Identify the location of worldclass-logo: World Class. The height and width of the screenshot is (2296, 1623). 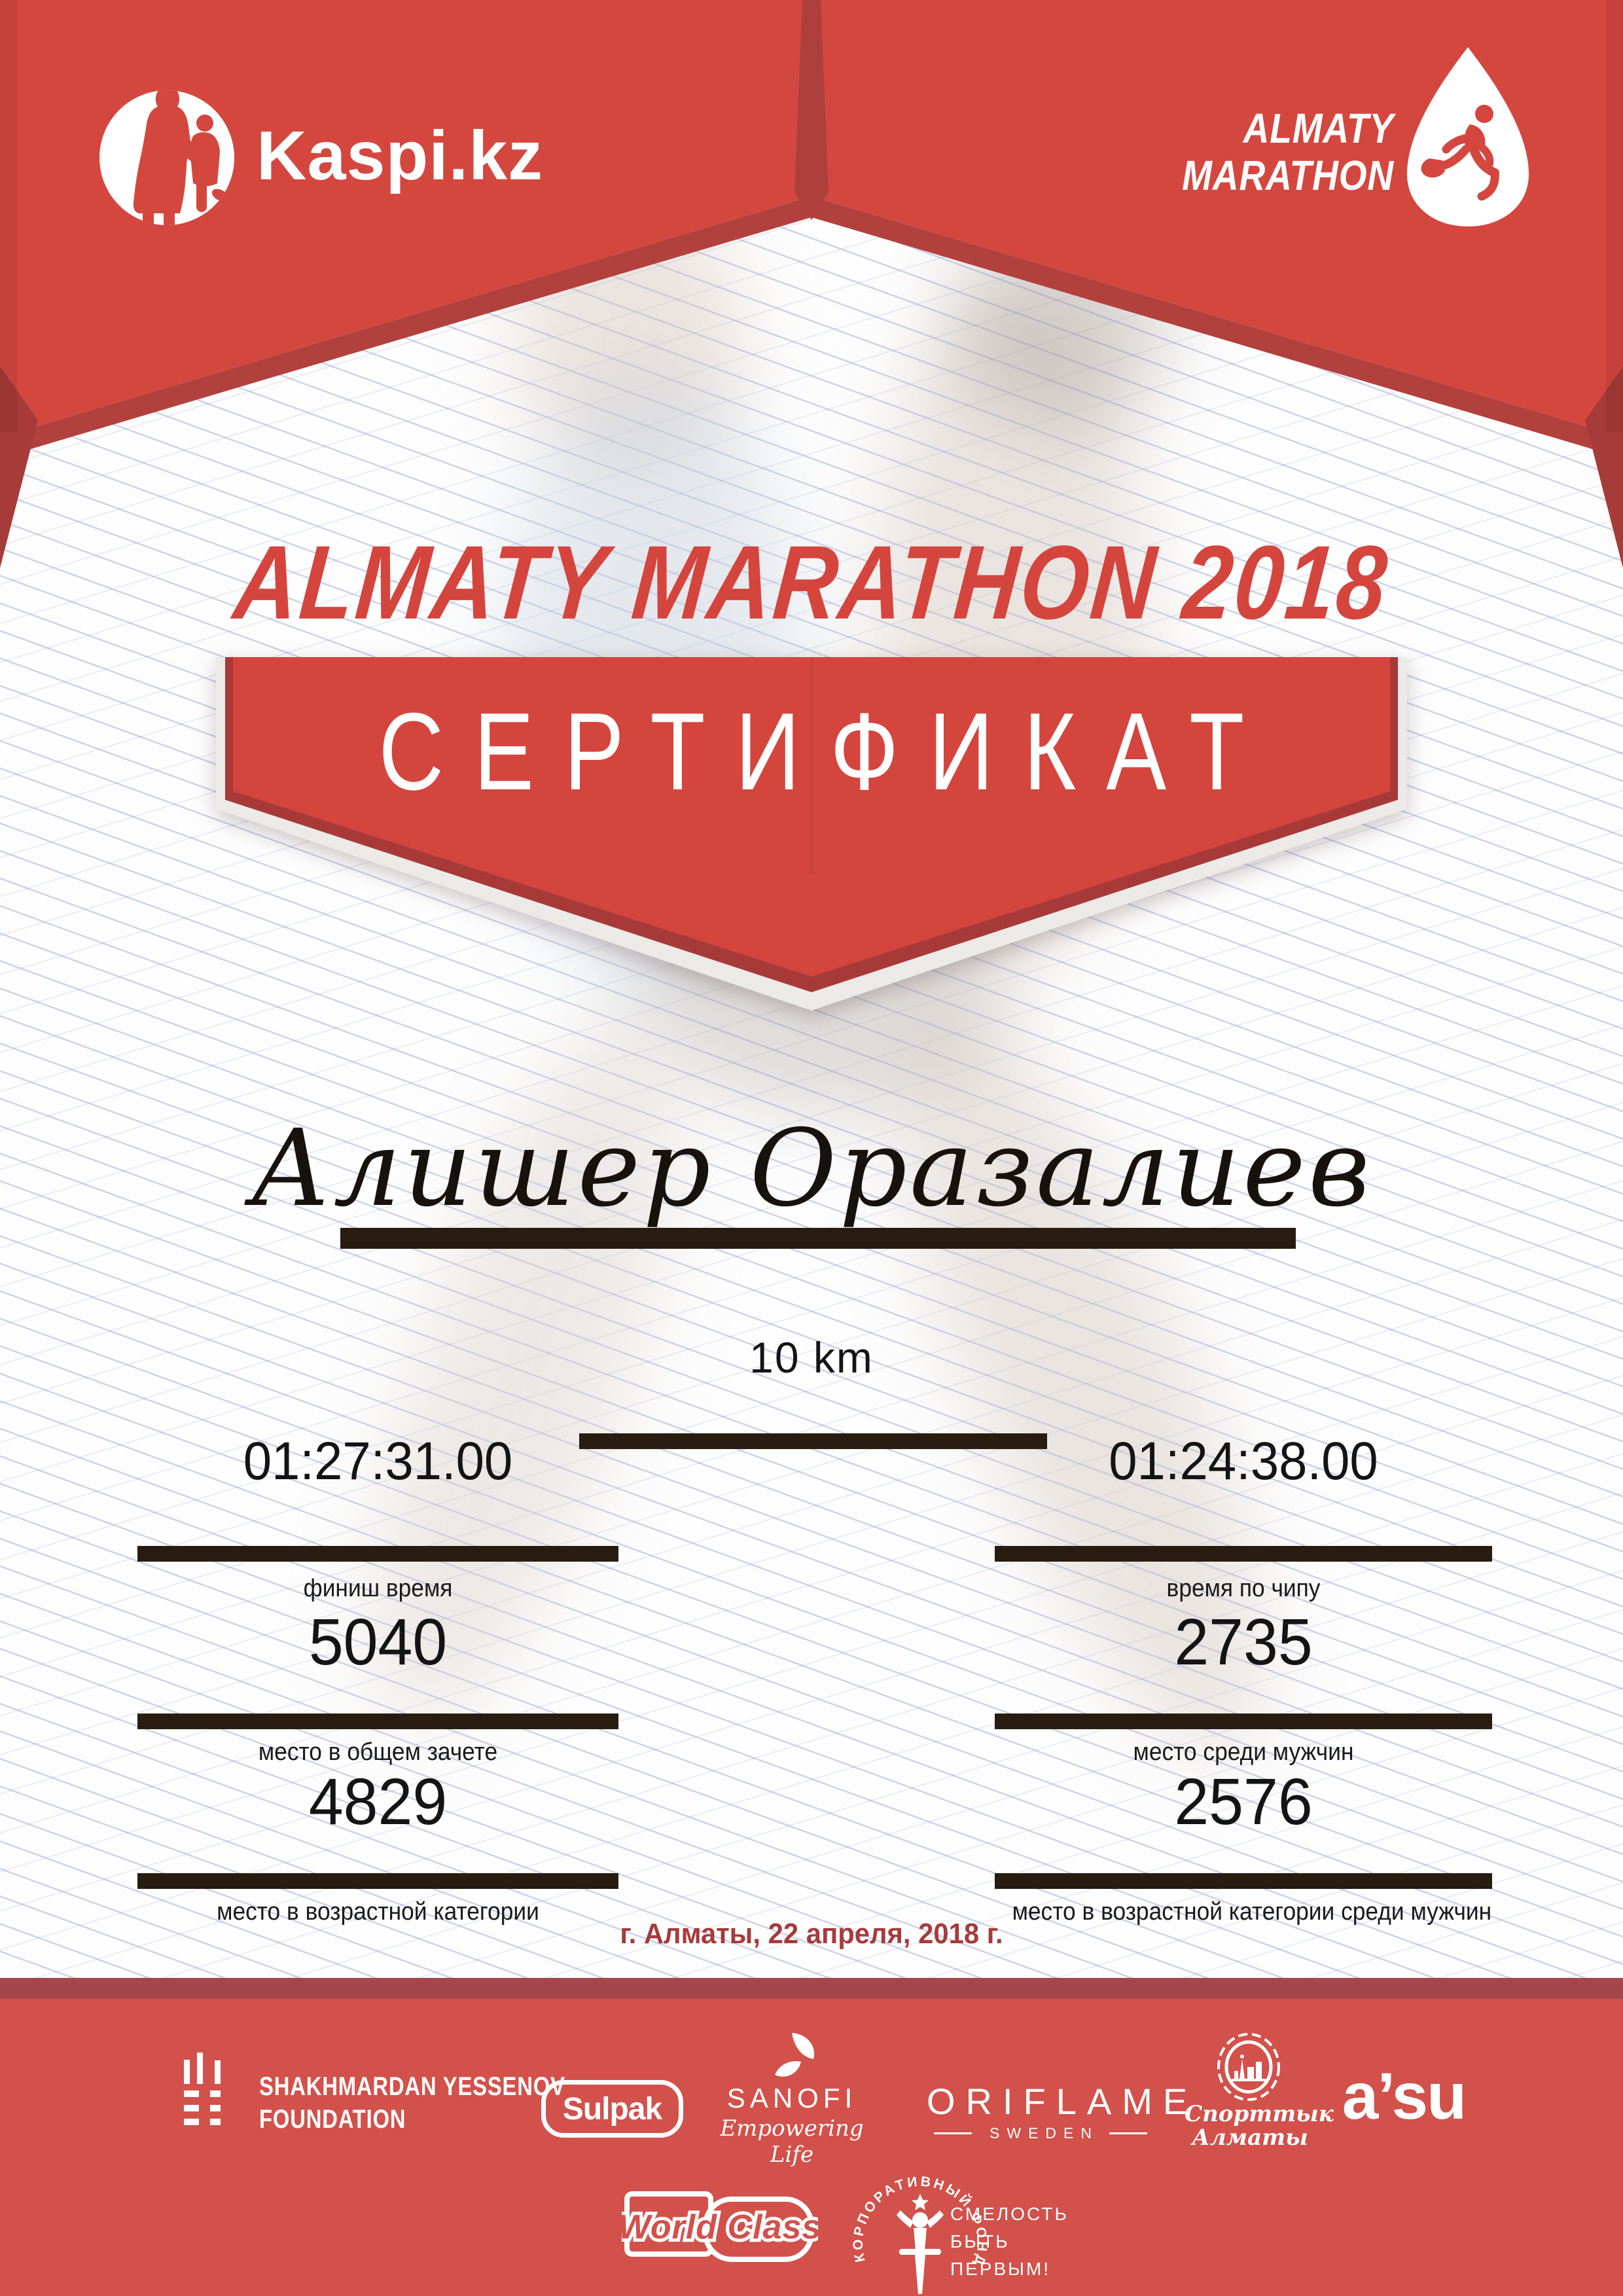
(720, 2226).